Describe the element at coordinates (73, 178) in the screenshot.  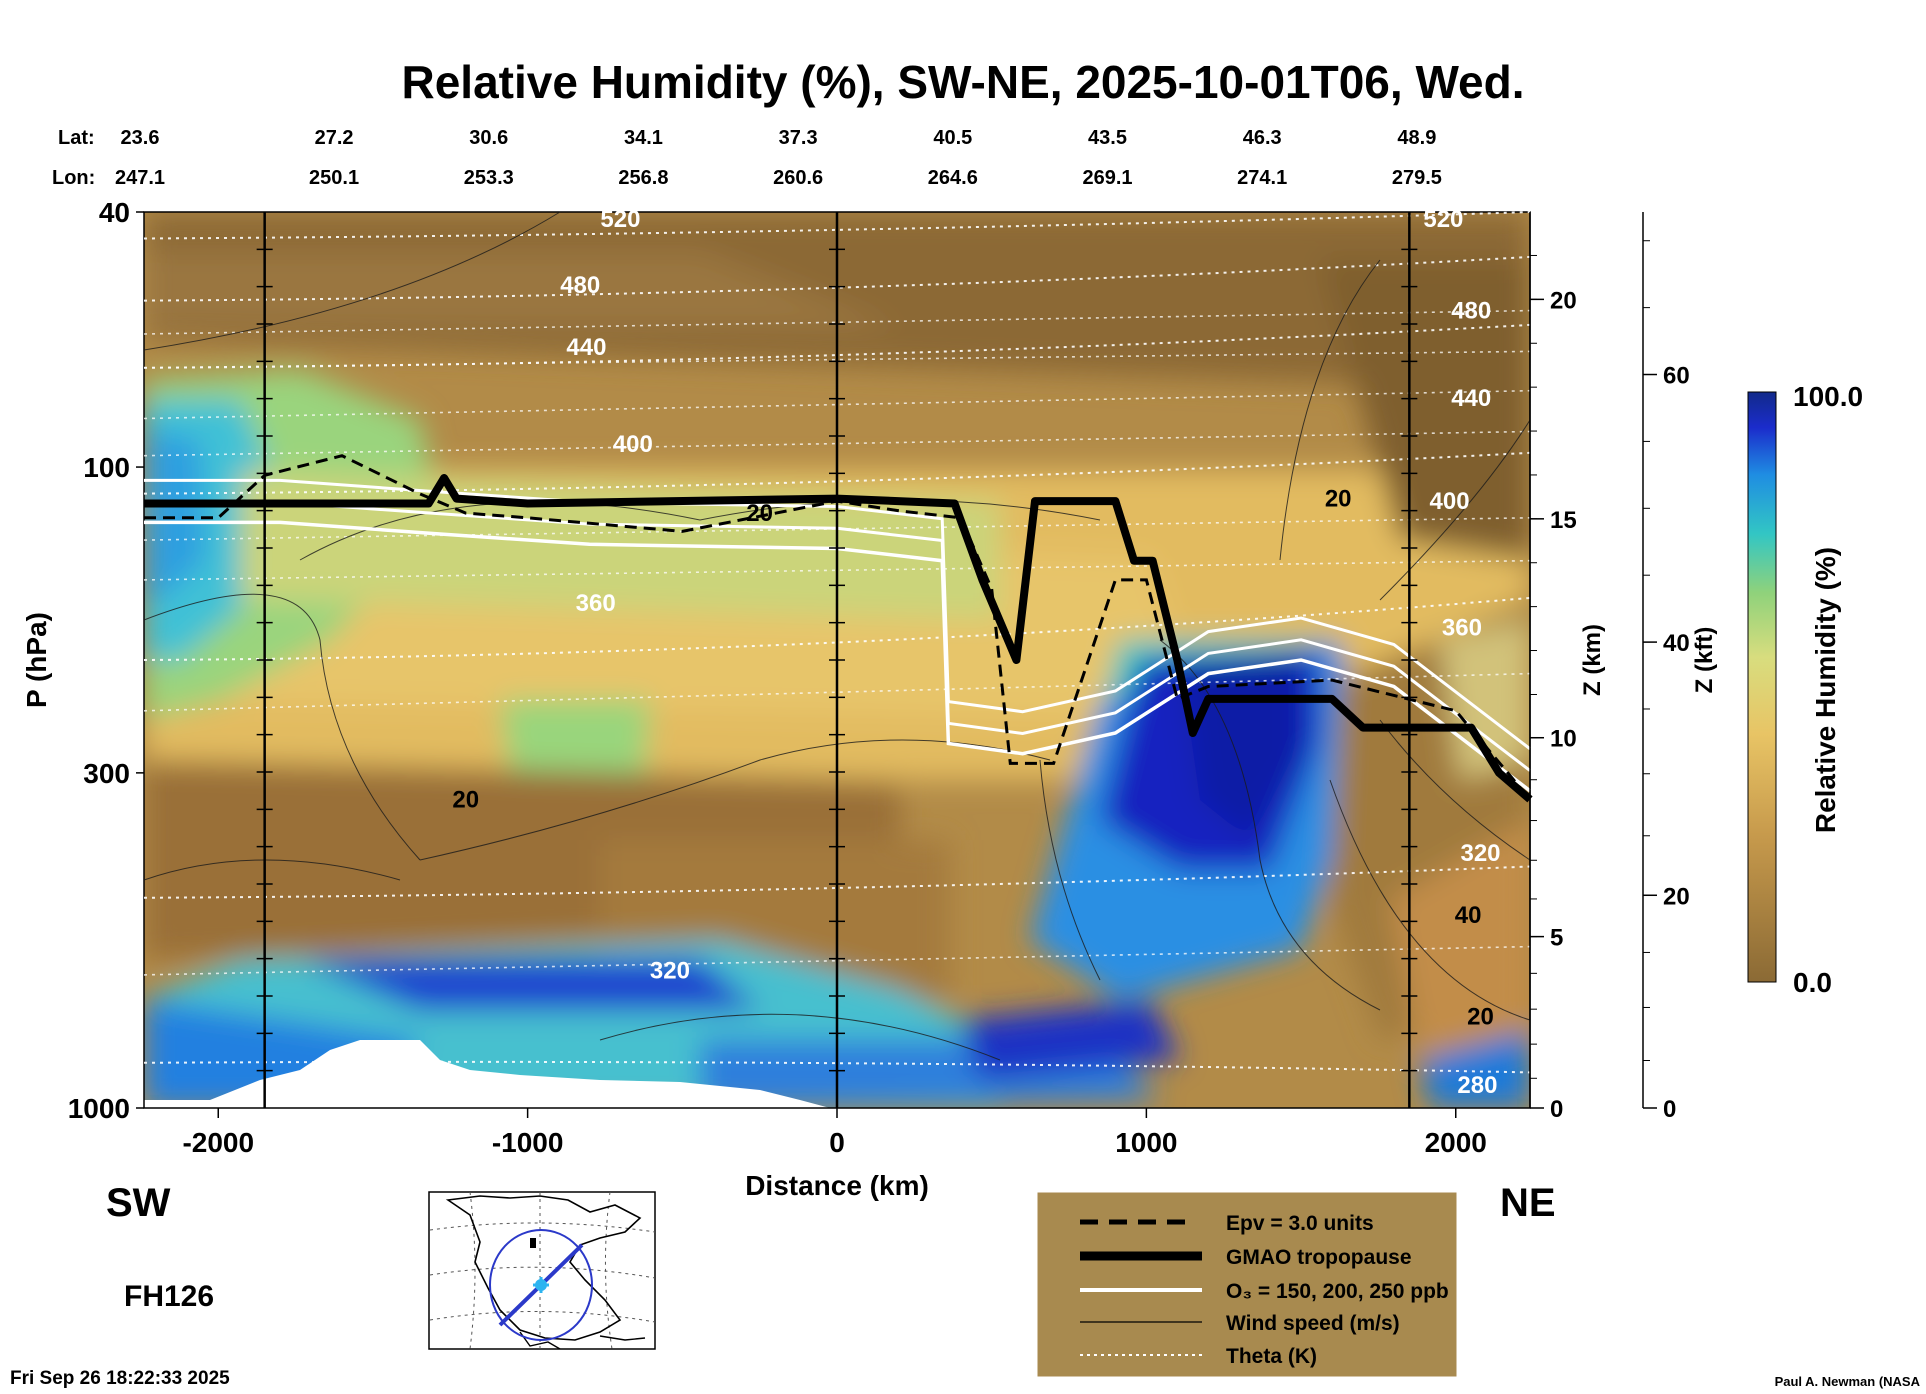
I see `lon-header-label: Lon:` at that location.